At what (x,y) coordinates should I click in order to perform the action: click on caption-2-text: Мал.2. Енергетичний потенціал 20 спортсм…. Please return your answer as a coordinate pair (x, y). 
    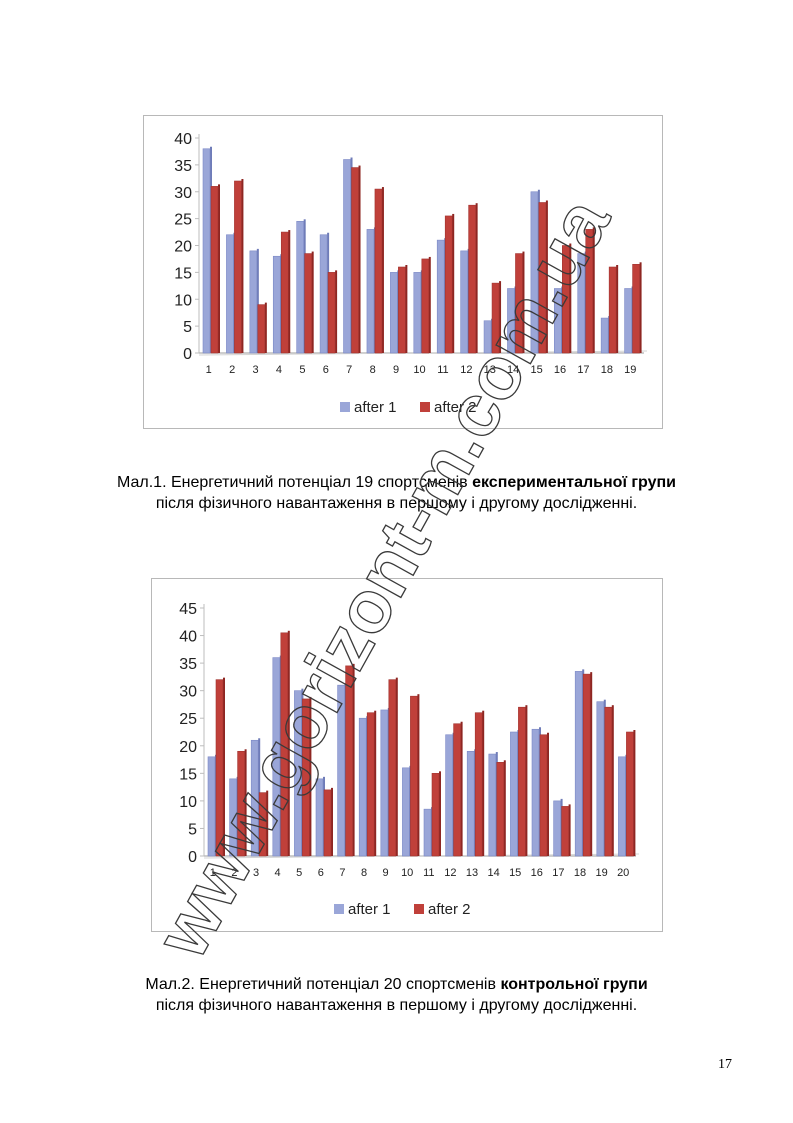
    Looking at the image, I should click on (323, 984).